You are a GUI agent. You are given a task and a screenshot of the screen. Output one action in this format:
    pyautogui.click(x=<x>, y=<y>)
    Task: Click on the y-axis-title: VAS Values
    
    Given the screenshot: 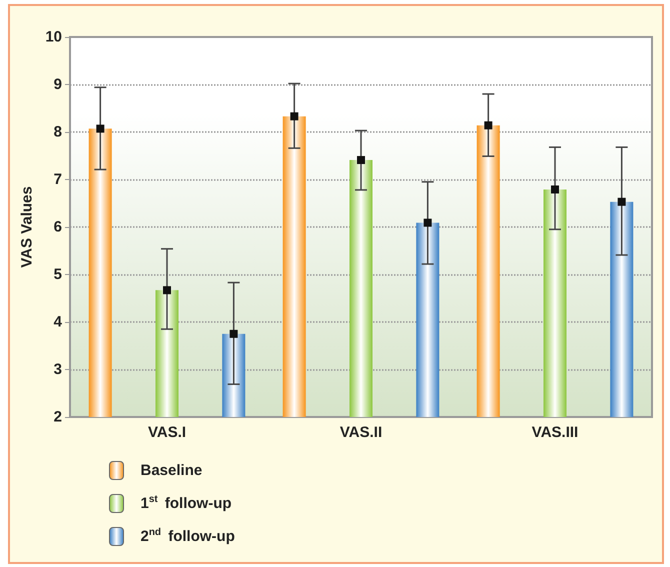 What is the action you would take?
    pyautogui.click(x=27, y=227)
    